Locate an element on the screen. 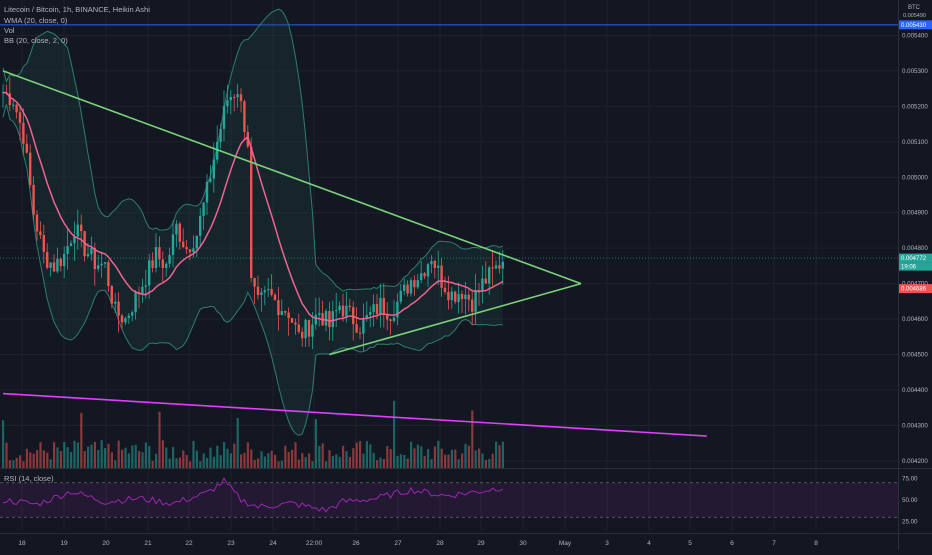 The height and width of the screenshot is (555, 932). price-tick-label: 0.005200 is located at coordinates (915, 106).